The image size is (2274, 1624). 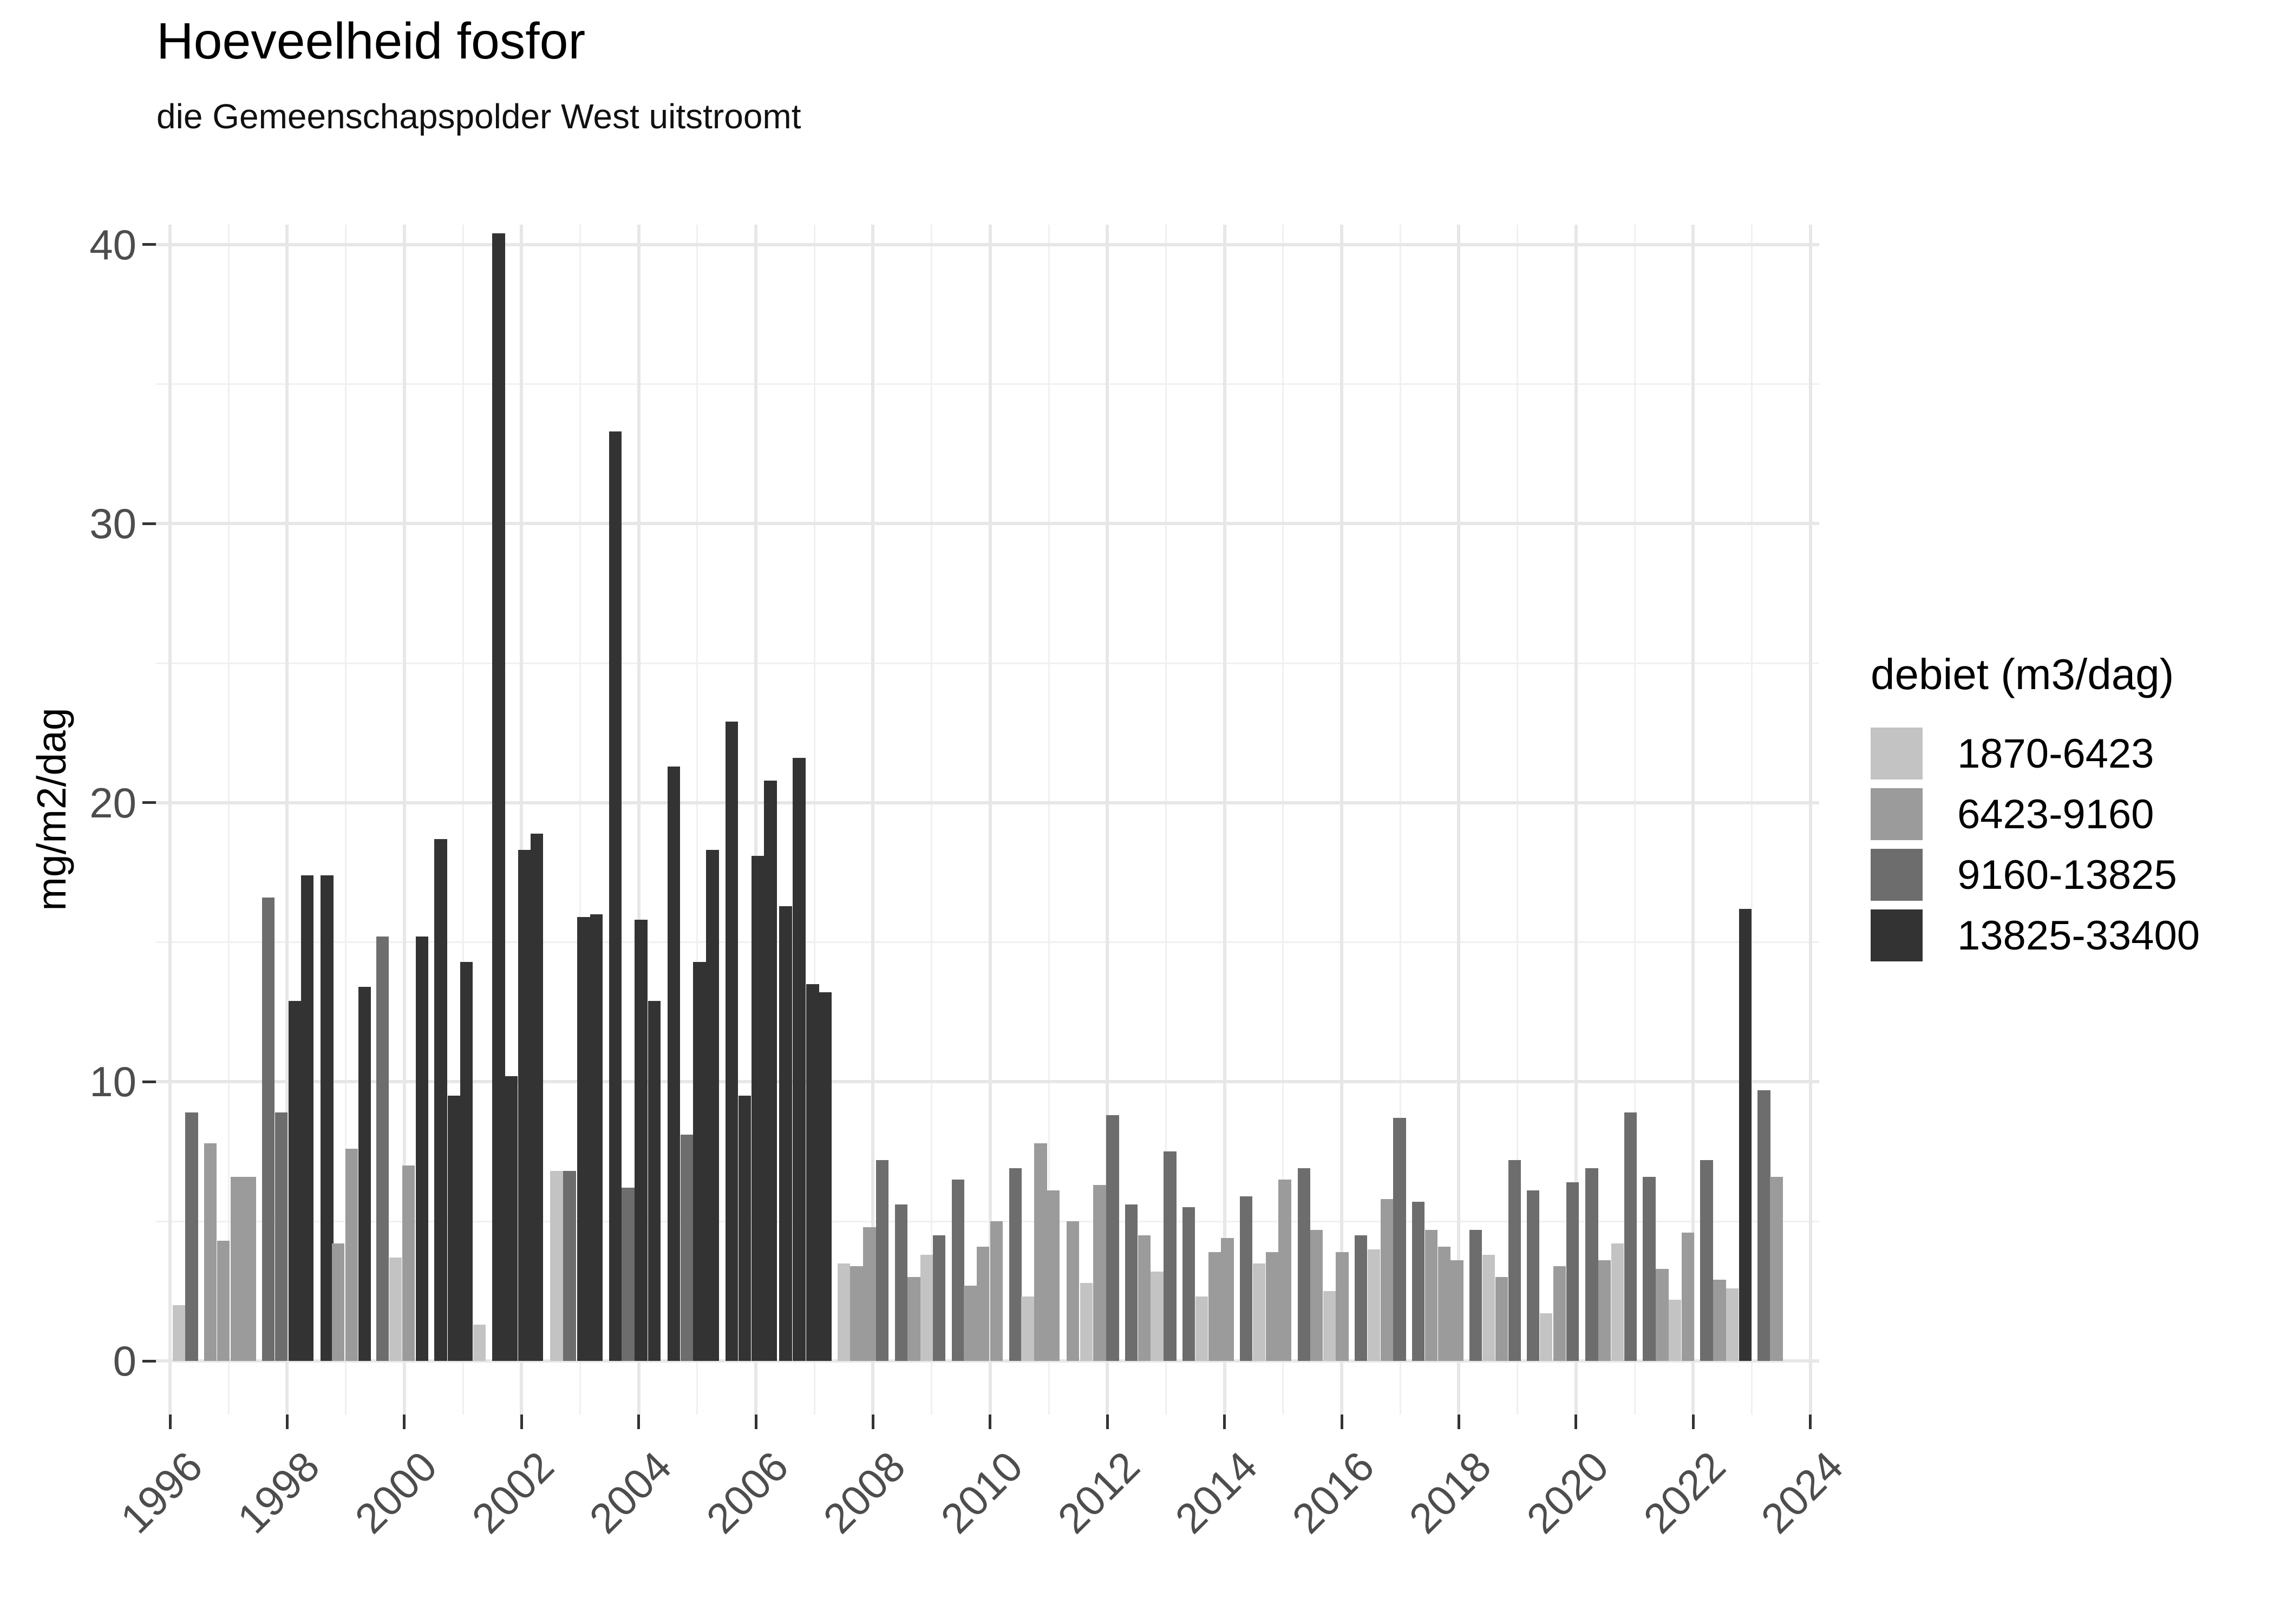 I want to click on page-subtitle: die Gemeenschapspolder West uitstroomt, so click(x=479, y=117).